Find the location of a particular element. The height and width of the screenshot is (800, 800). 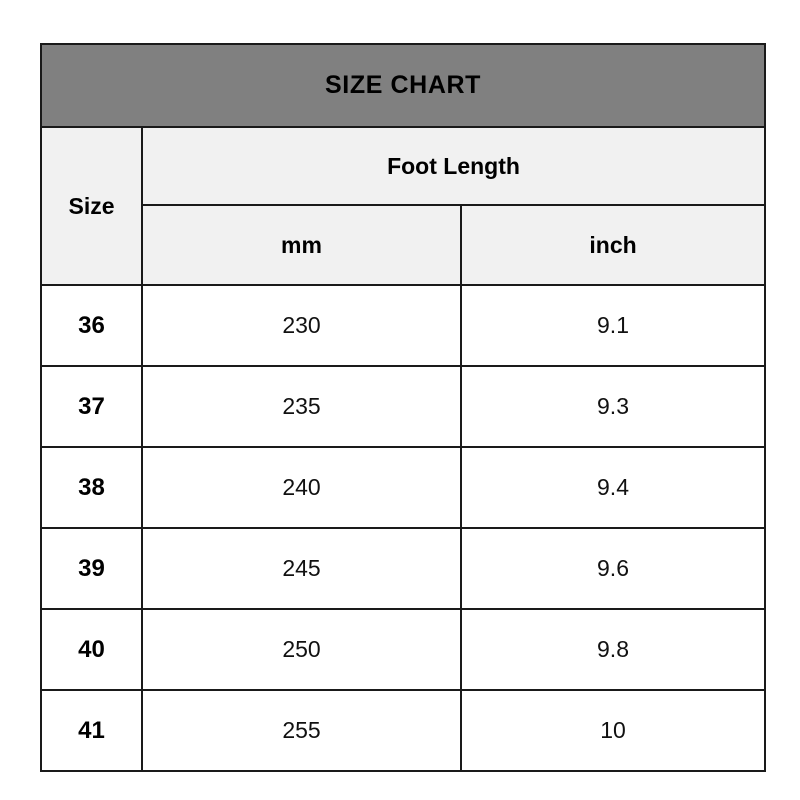

chart-title: SIZE CHART is located at coordinates (403, 85).